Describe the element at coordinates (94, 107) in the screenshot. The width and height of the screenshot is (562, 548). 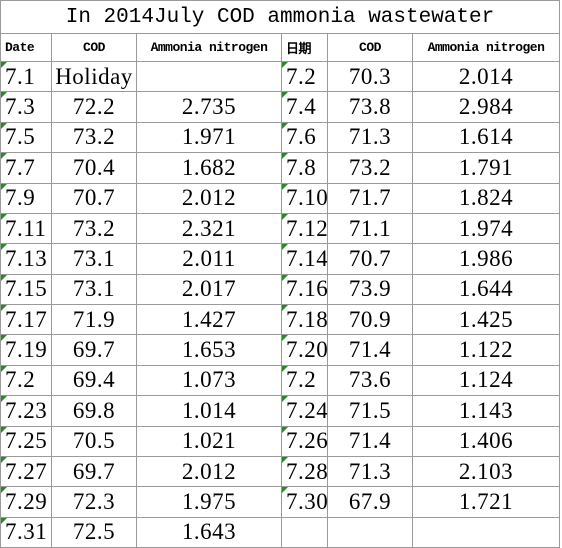
I see `value-cell: 72.2` at that location.